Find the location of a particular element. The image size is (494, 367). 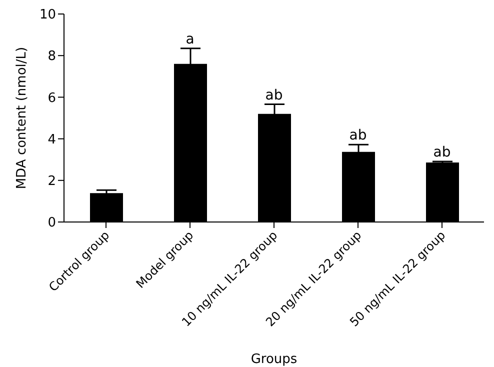

y-tick-label: 10 is located at coordinates (47, 15).